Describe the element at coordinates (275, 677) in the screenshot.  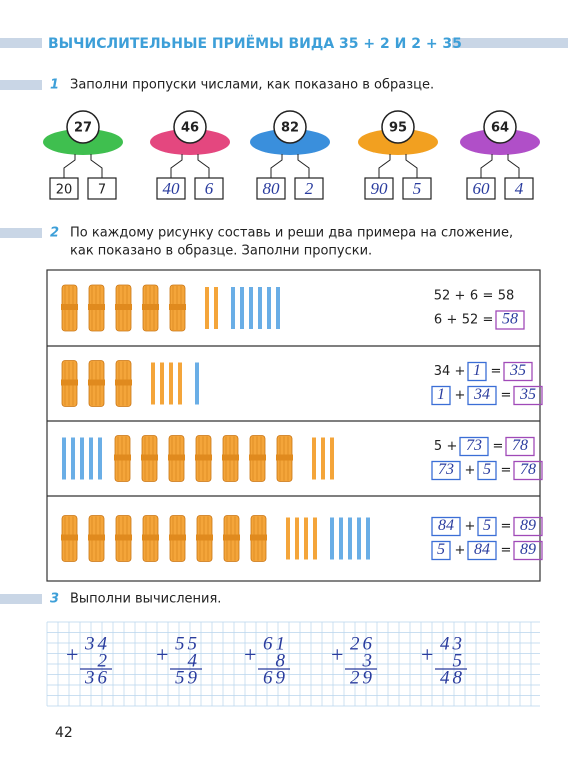
I see `digits: 69` at that location.